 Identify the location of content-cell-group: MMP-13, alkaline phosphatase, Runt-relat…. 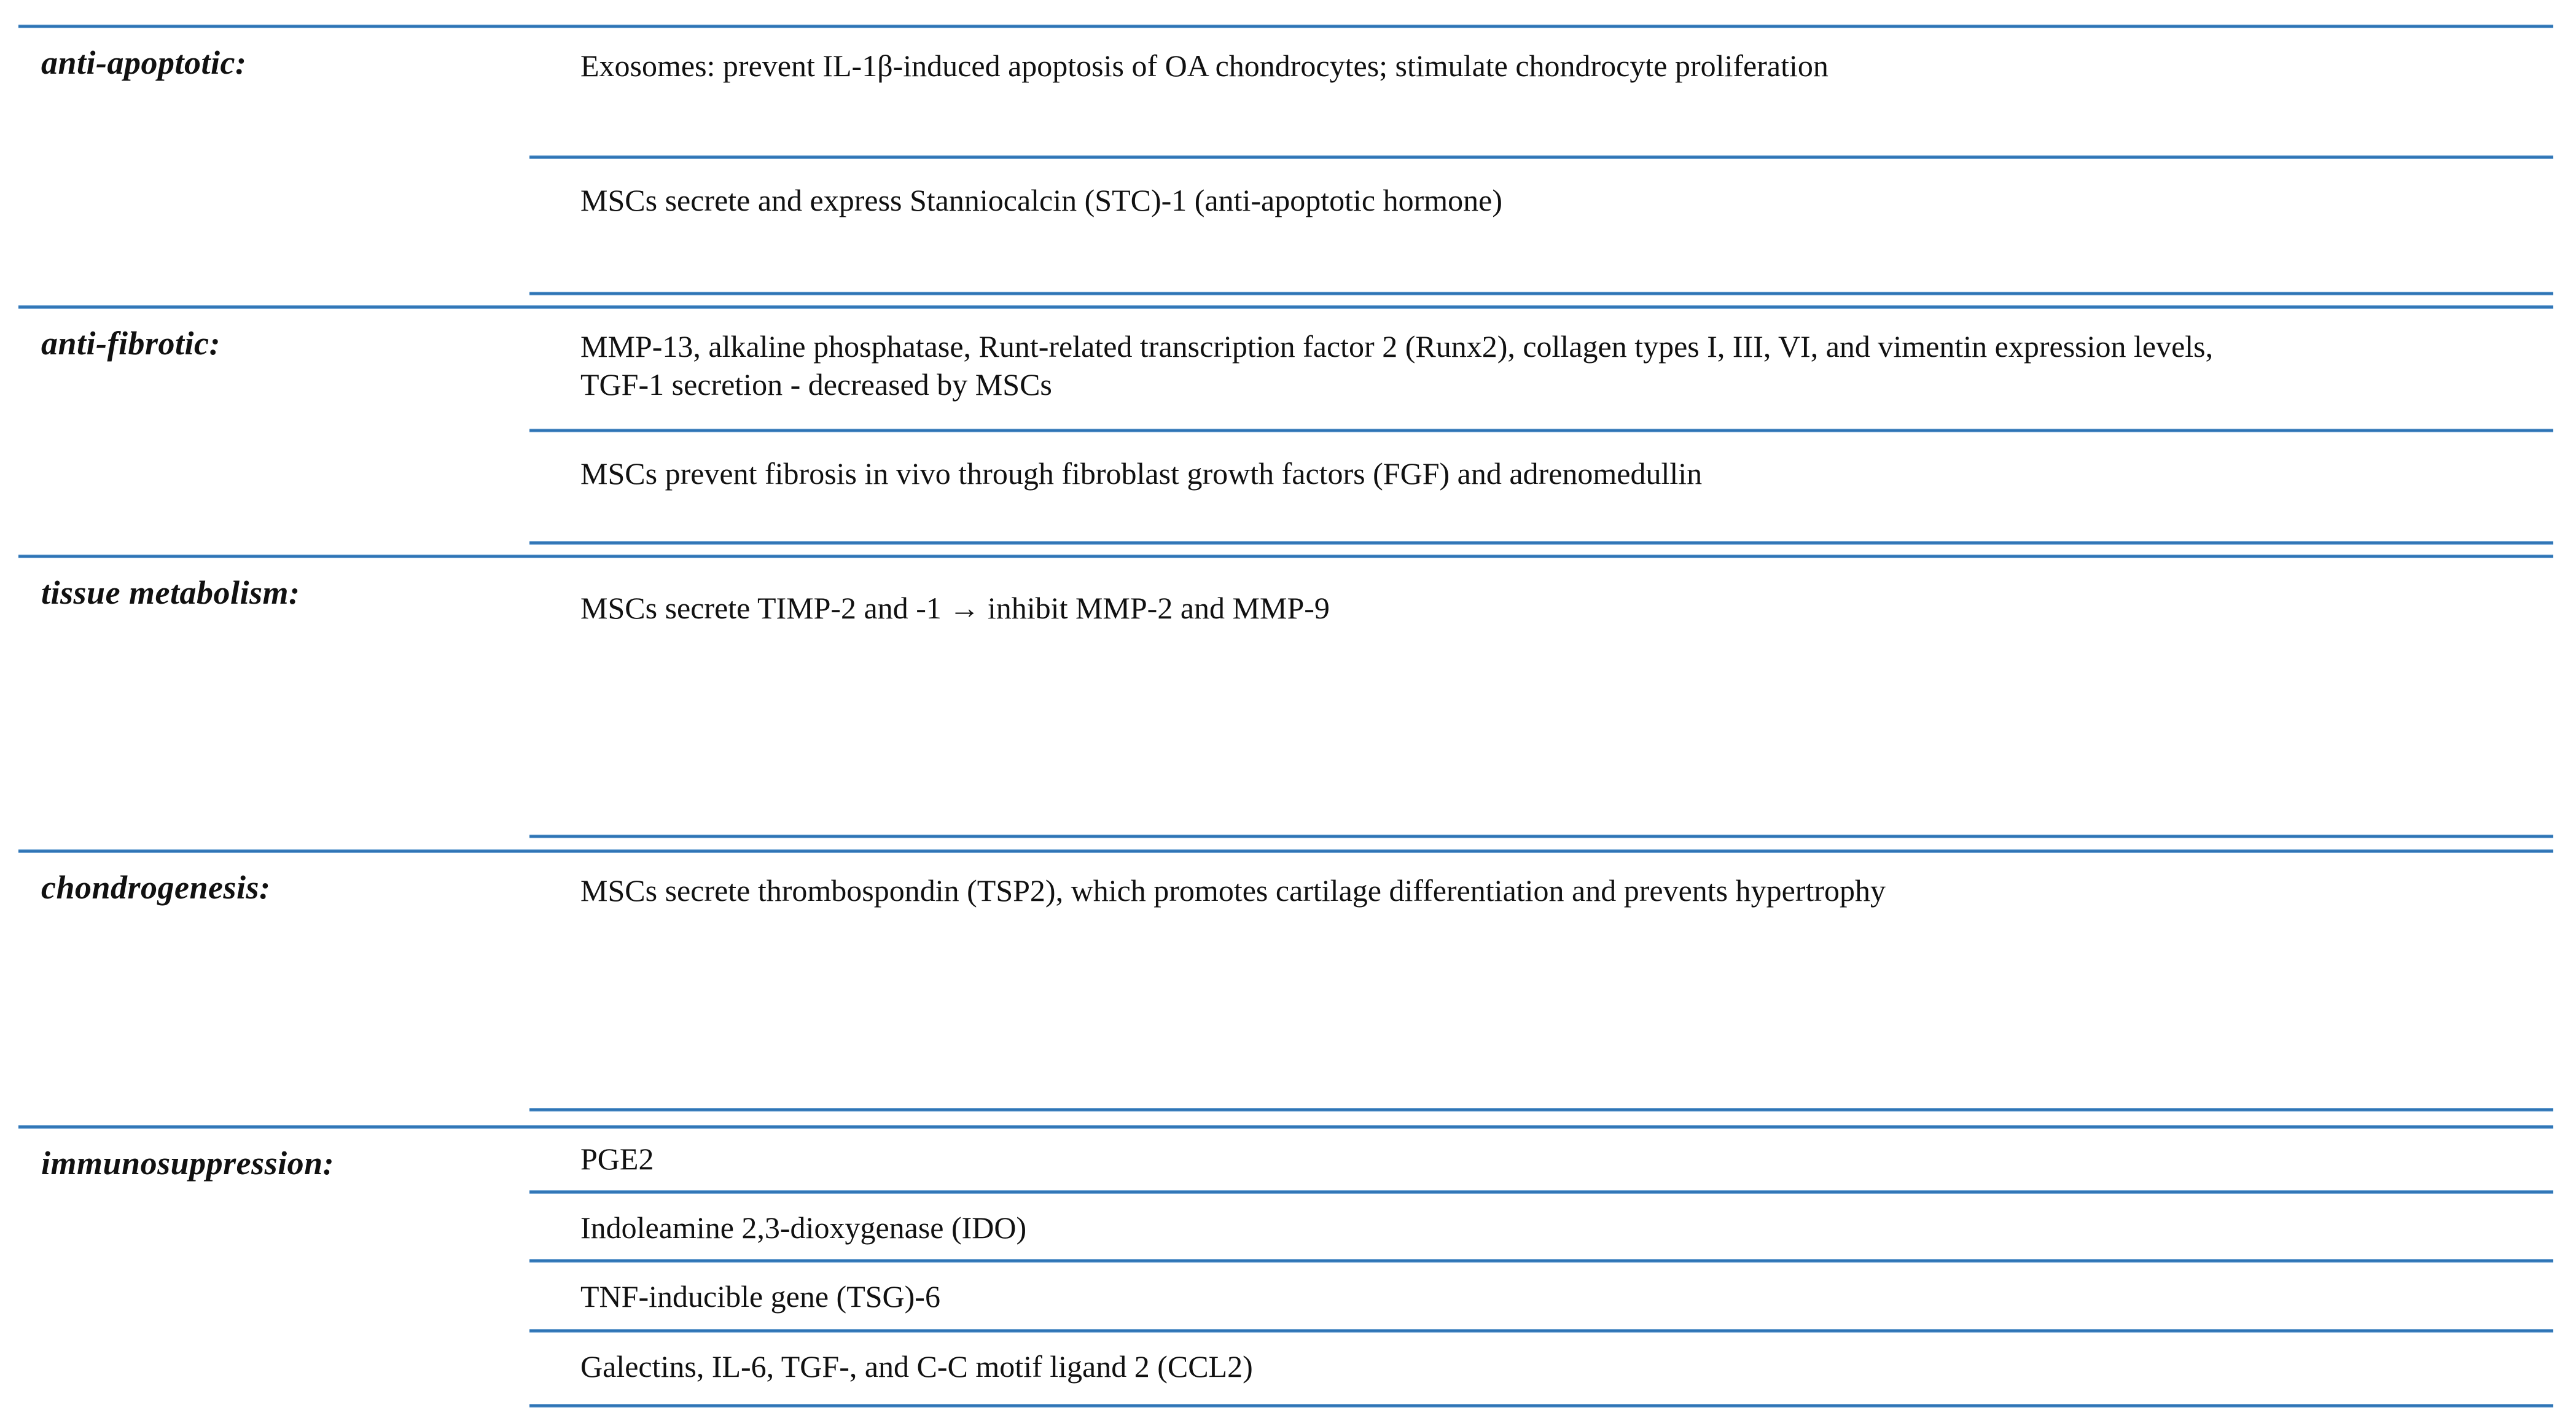
(1541, 425).